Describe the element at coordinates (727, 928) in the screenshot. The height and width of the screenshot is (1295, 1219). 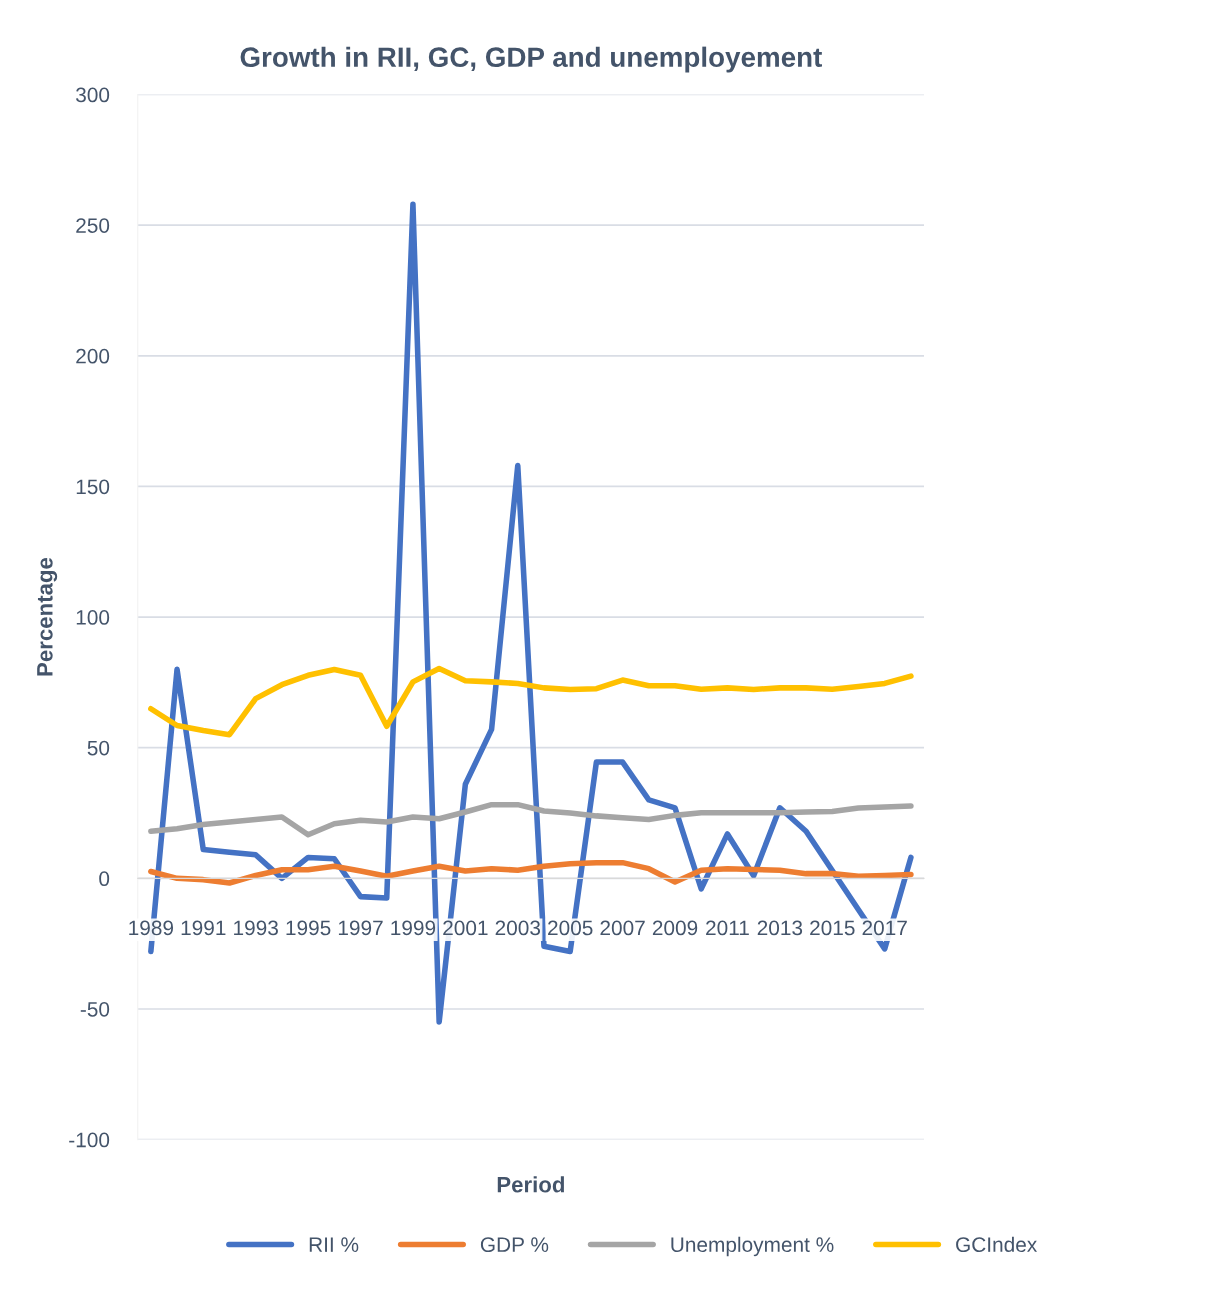
I see `x-tick-label: 2011` at that location.